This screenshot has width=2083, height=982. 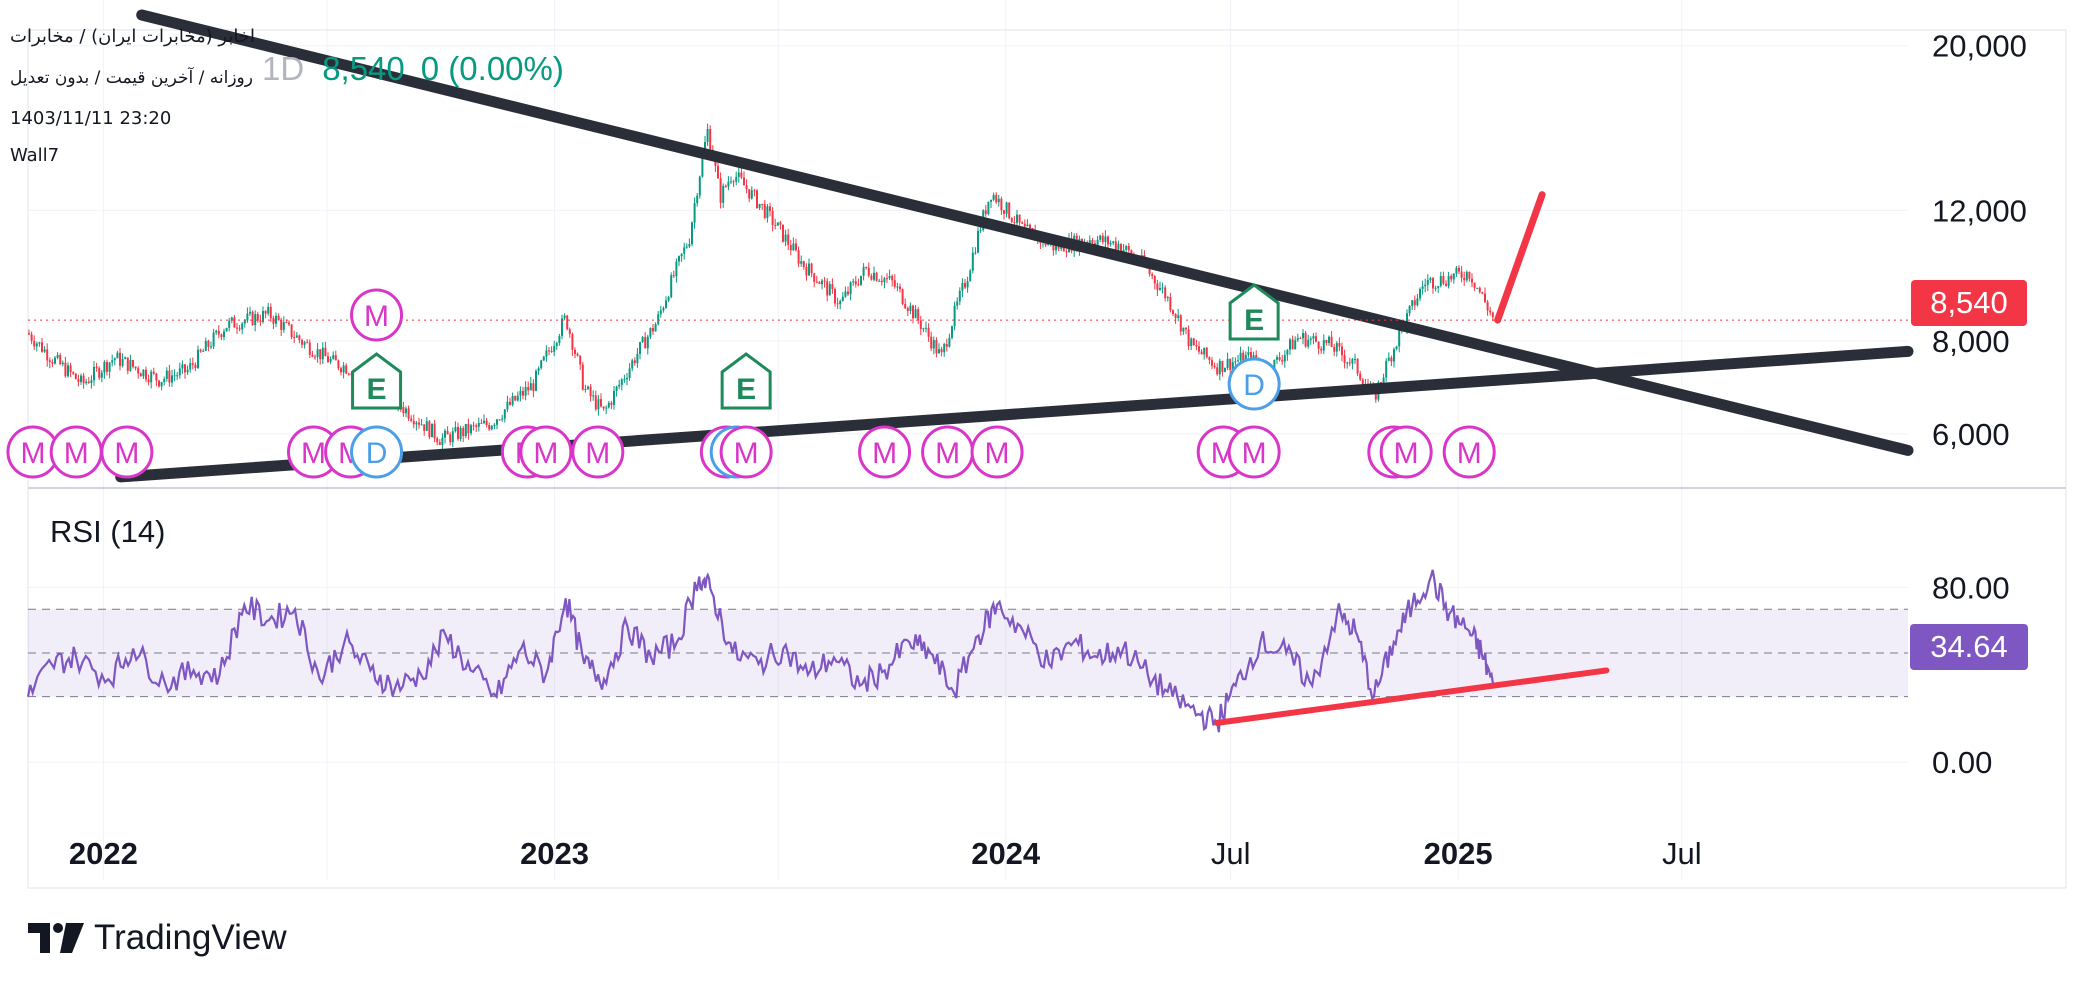 I want to click on last-price-badge: 8,540, so click(x=1969, y=303).